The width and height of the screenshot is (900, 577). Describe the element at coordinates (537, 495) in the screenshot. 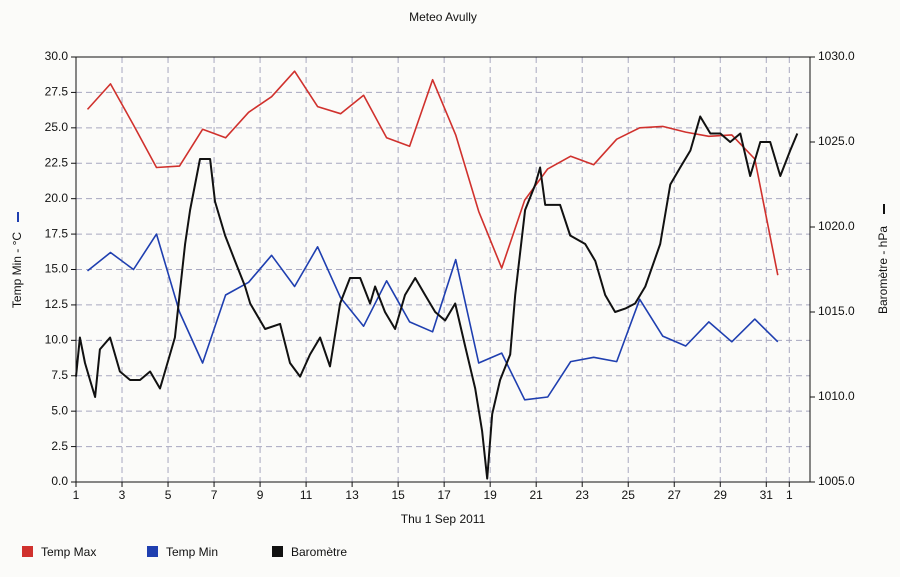

I see `x-tick-label: 21` at that location.